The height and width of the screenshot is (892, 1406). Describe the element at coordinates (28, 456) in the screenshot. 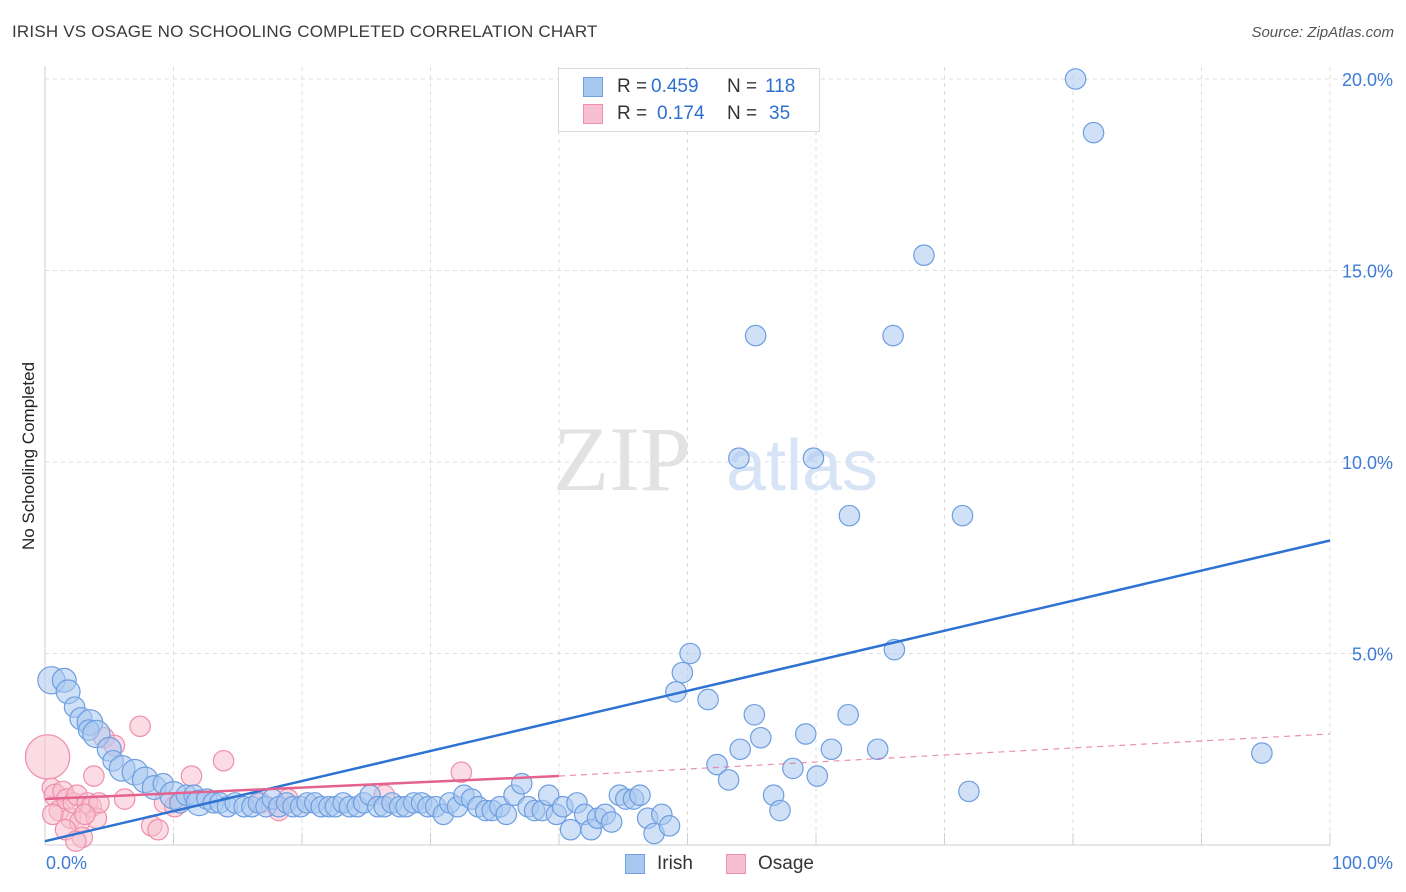

I see `y-axis-label: No Schooling Completed` at that location.